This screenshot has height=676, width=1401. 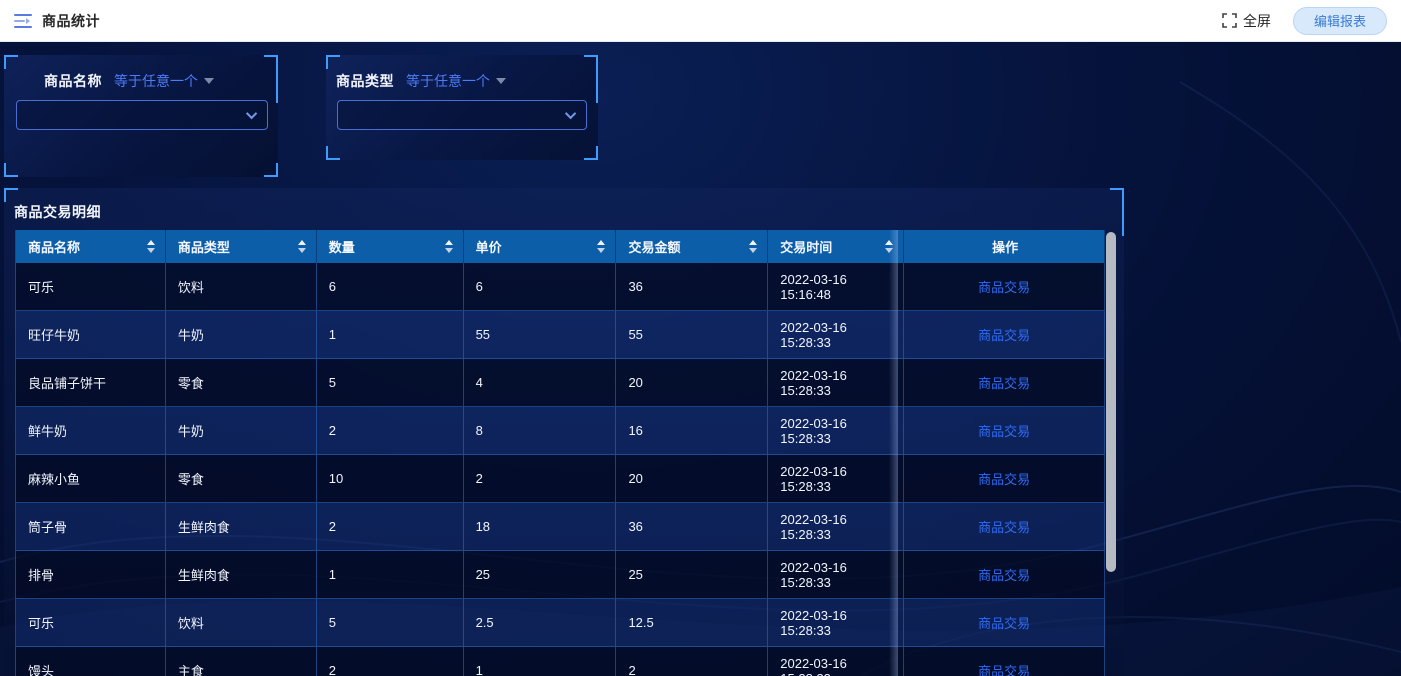 I want to click on table-row: 馒头 主食 2 1 2 2022-03-16 15:28:33 商品交易, so click(x=560, y=661).